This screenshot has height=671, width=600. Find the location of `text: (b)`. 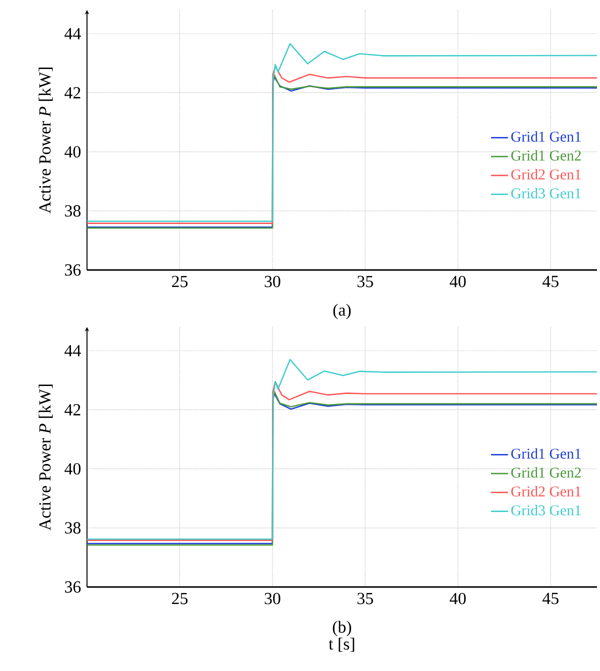

text: (b) is located at coordinates (342, 628).